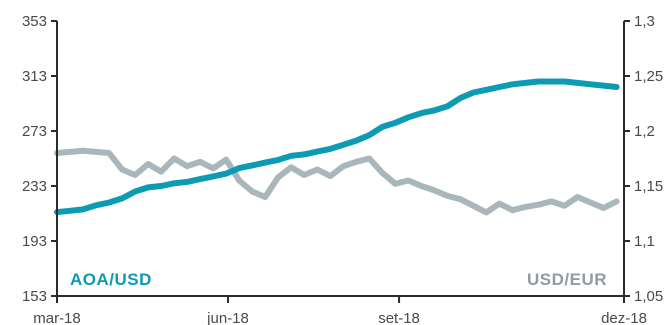  I want to click on x-tick-label: dez-18, so click(624, 317).